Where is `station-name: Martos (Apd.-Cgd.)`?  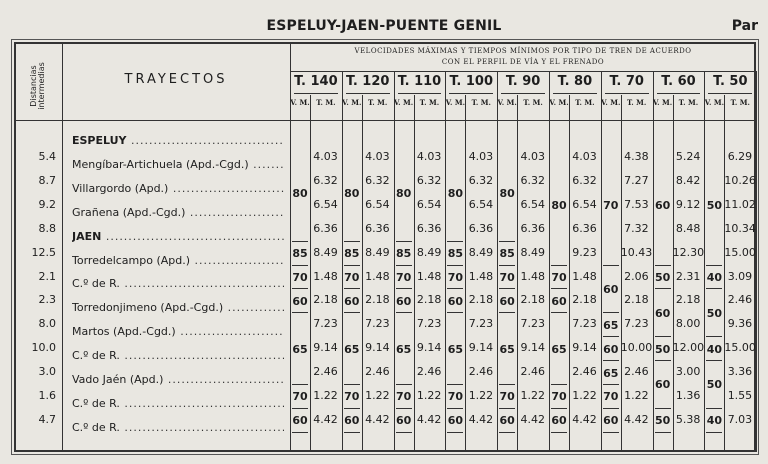
station-name: Martos (Apd.-Cgd.) is located at coordinates (124, 332).